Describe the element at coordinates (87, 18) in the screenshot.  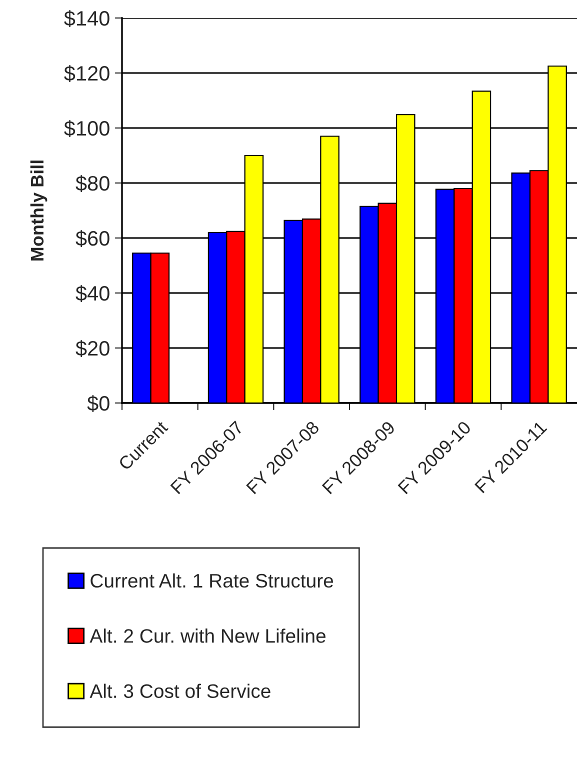
I see `y-tick-label: $140` at that location.